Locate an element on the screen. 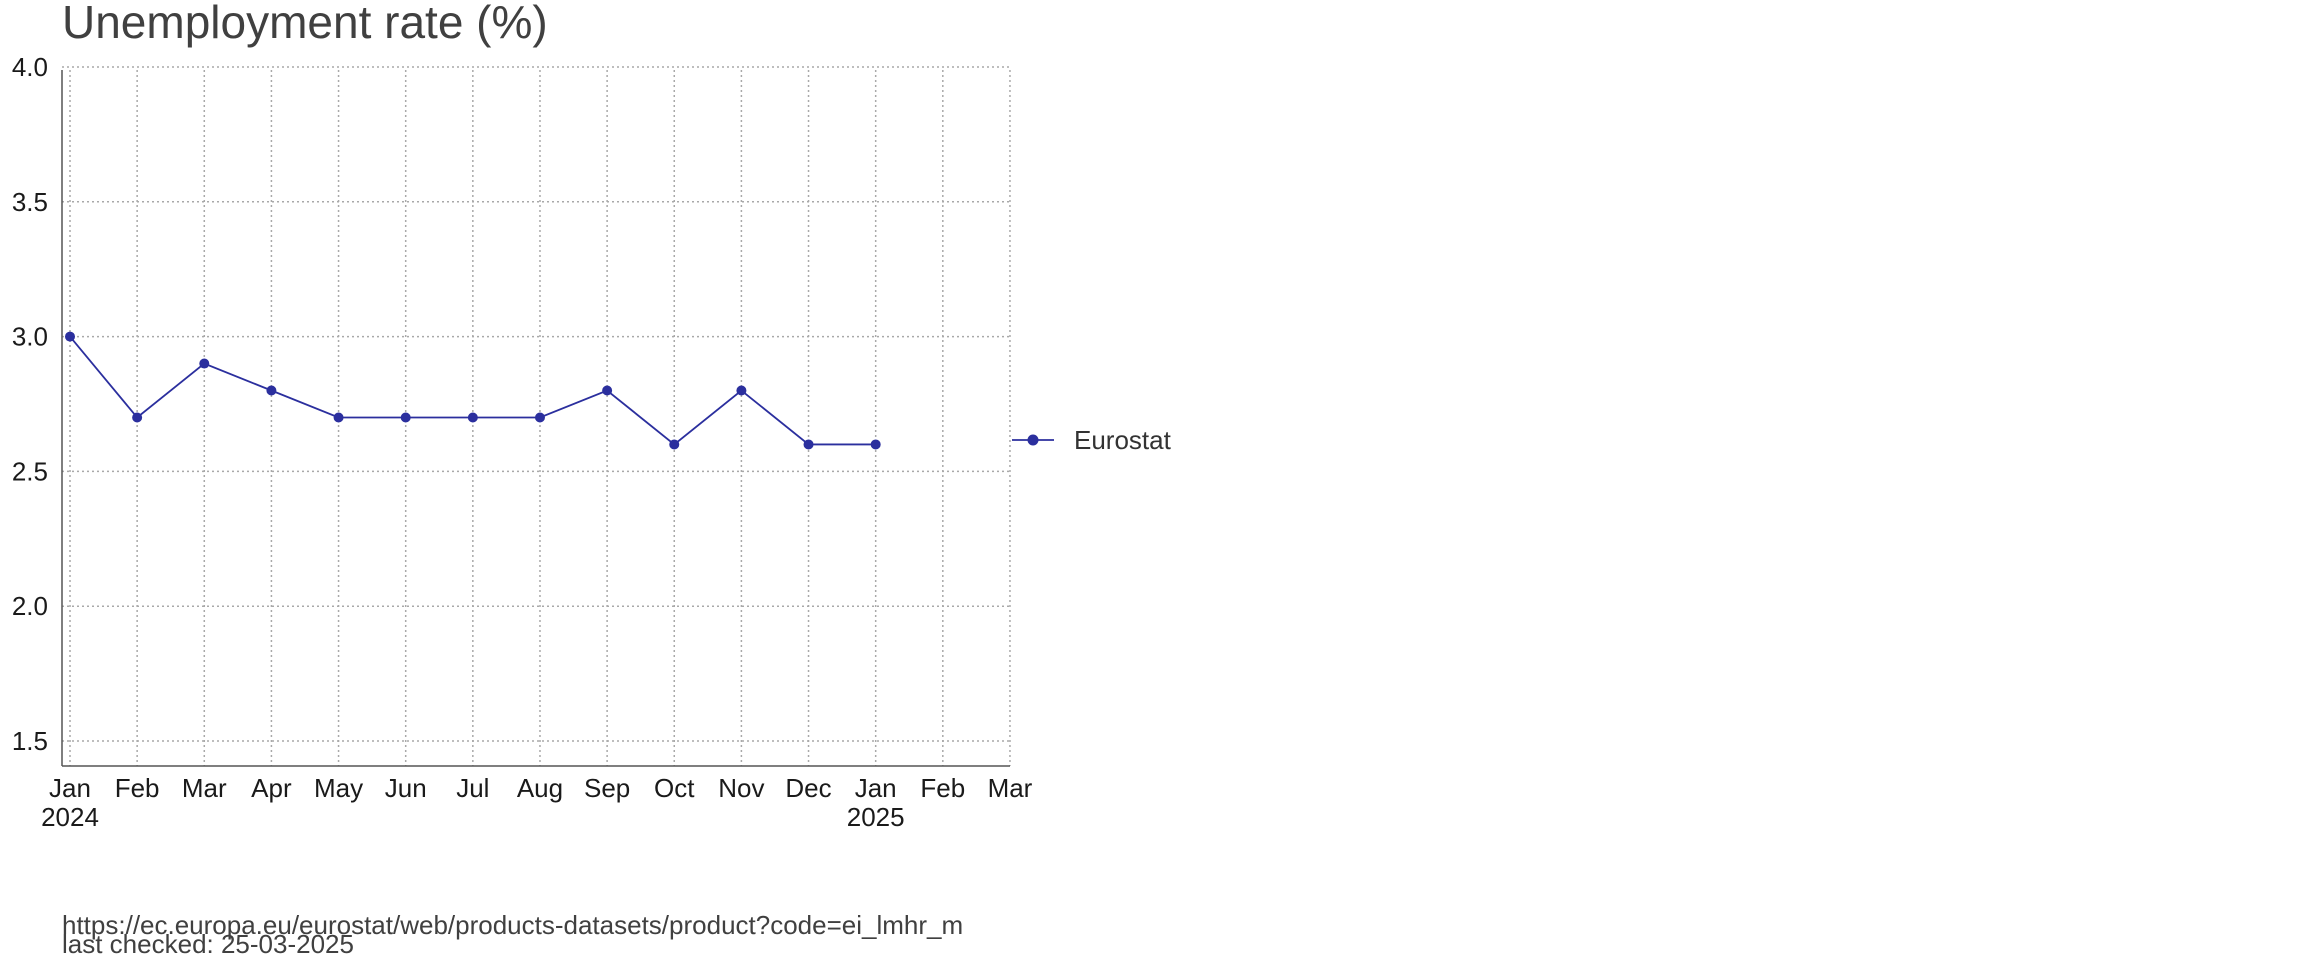 Image resolution: width=2304 pixels, height=960 pixels. y-axis-ticks: 1.5 2.0 2.5 3.0 3.5 4.0 is located at coordinates (30, 404).